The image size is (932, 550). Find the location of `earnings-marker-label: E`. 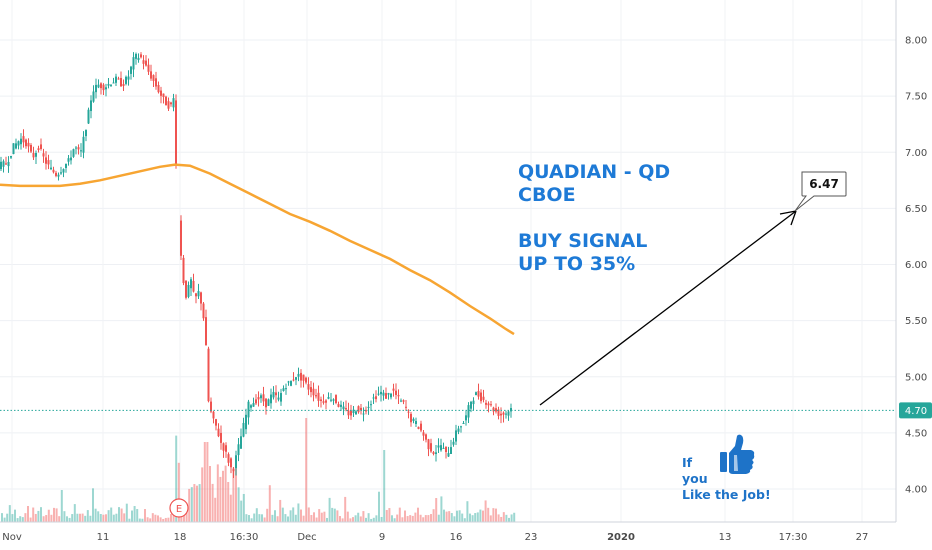

earnings-marker-label: E is located at coordinates (179, 509).